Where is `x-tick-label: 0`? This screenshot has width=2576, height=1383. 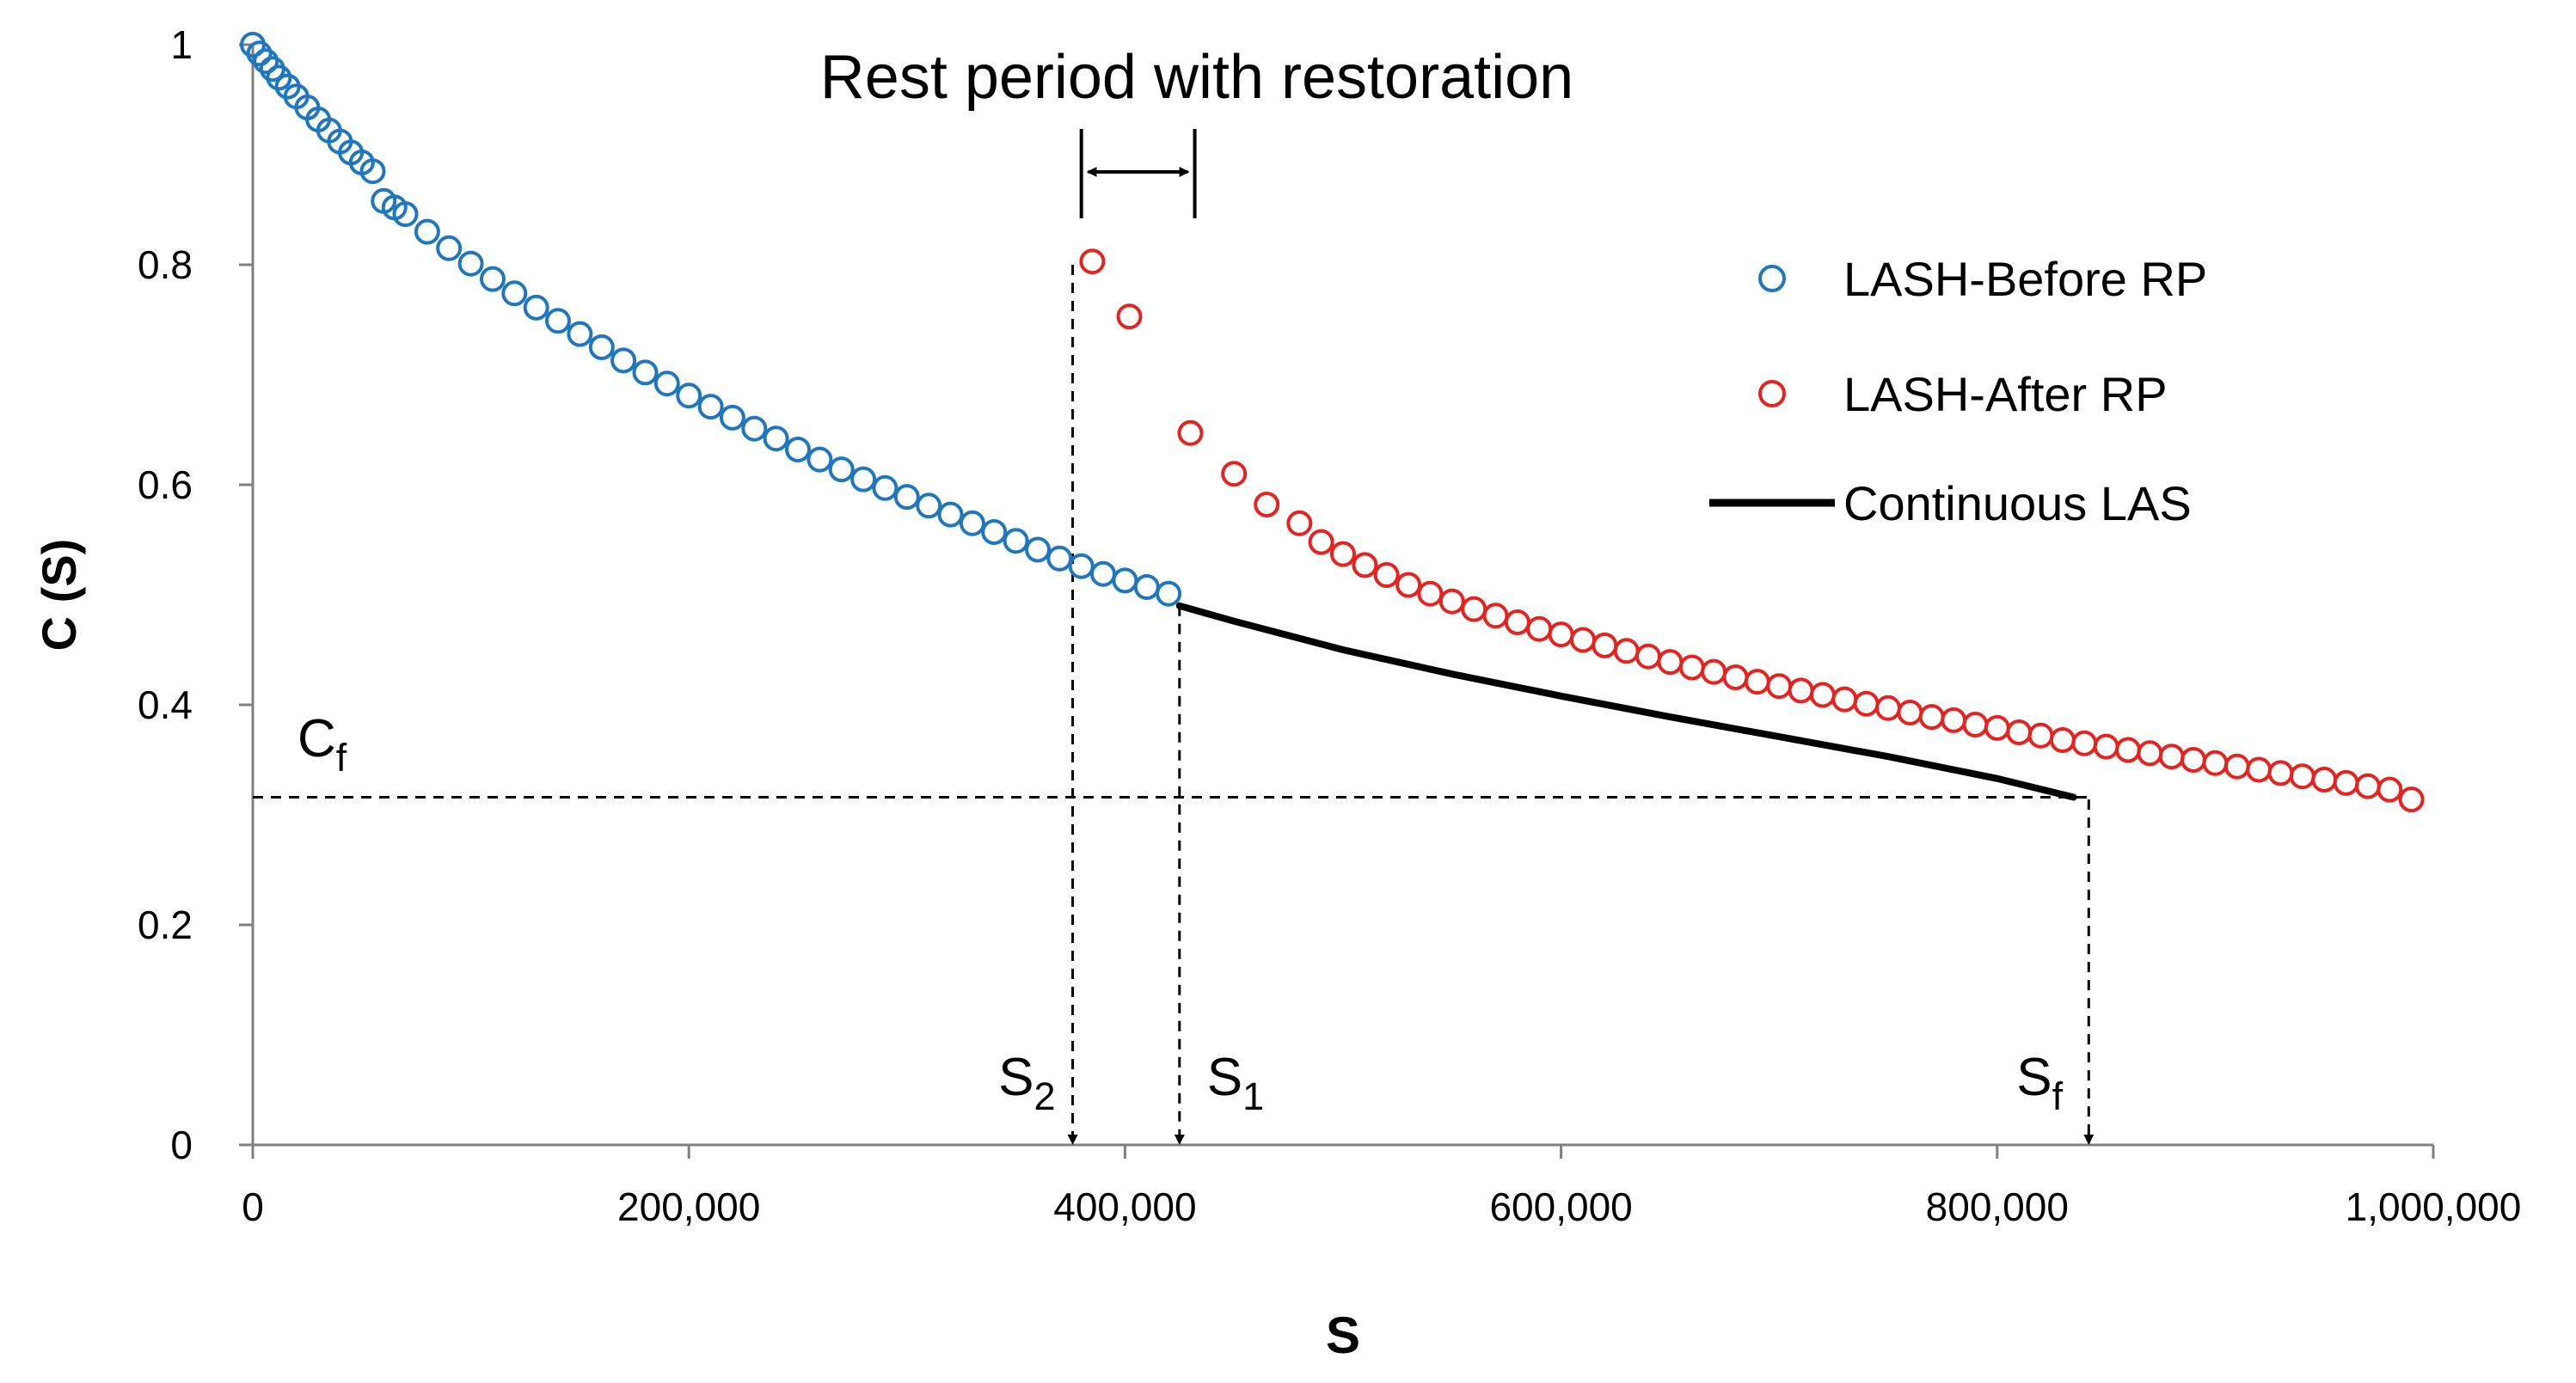
x-tick-label: 0 is located at coordinates (253, 1206).